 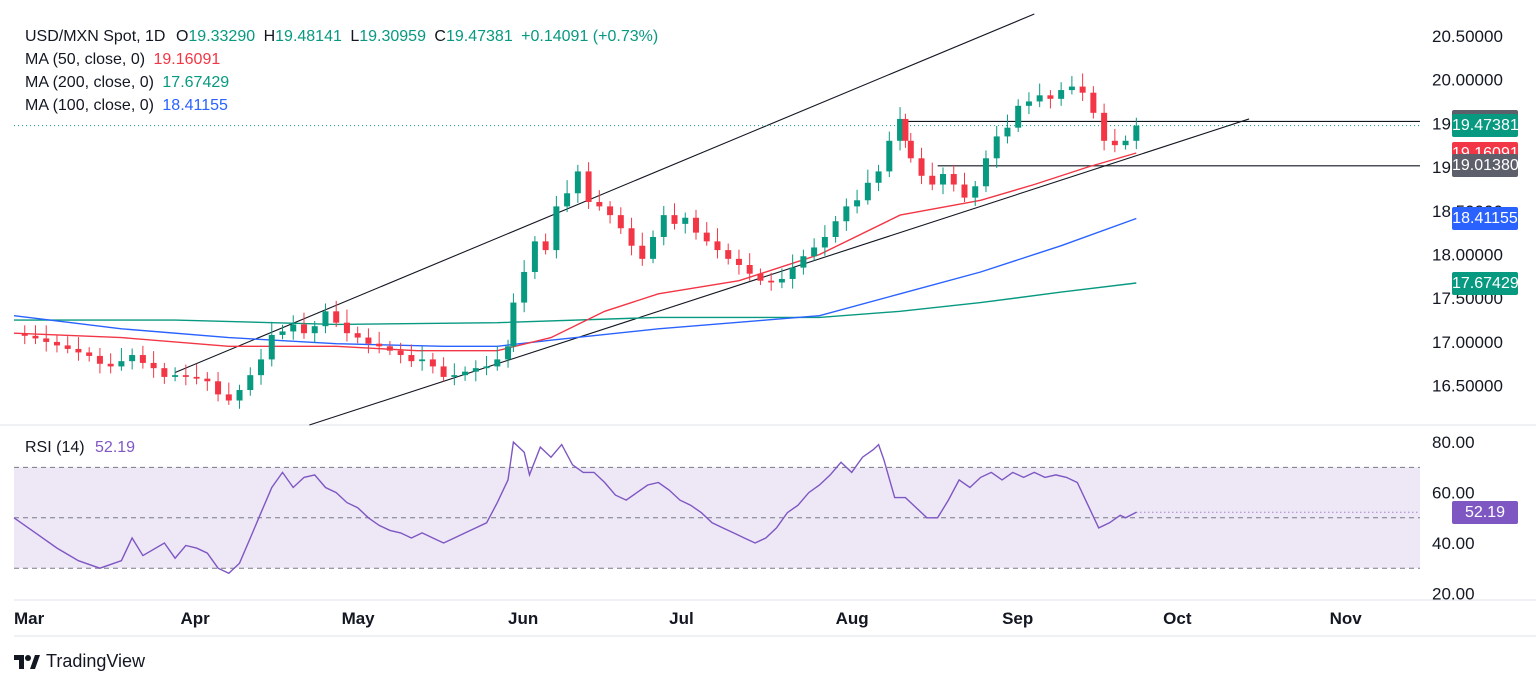 I want to click on time-tick-label: Sep, so click(x=1017, y=618).